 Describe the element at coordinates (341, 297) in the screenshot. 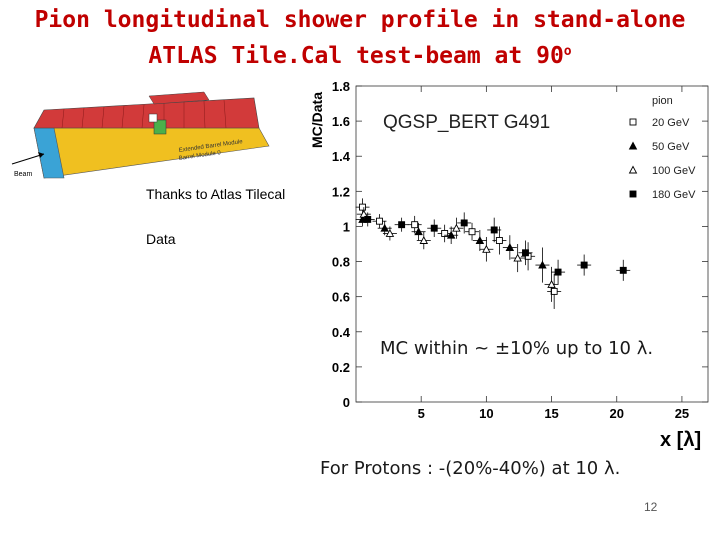

I see `y-tick-label: 0.6` at that location.